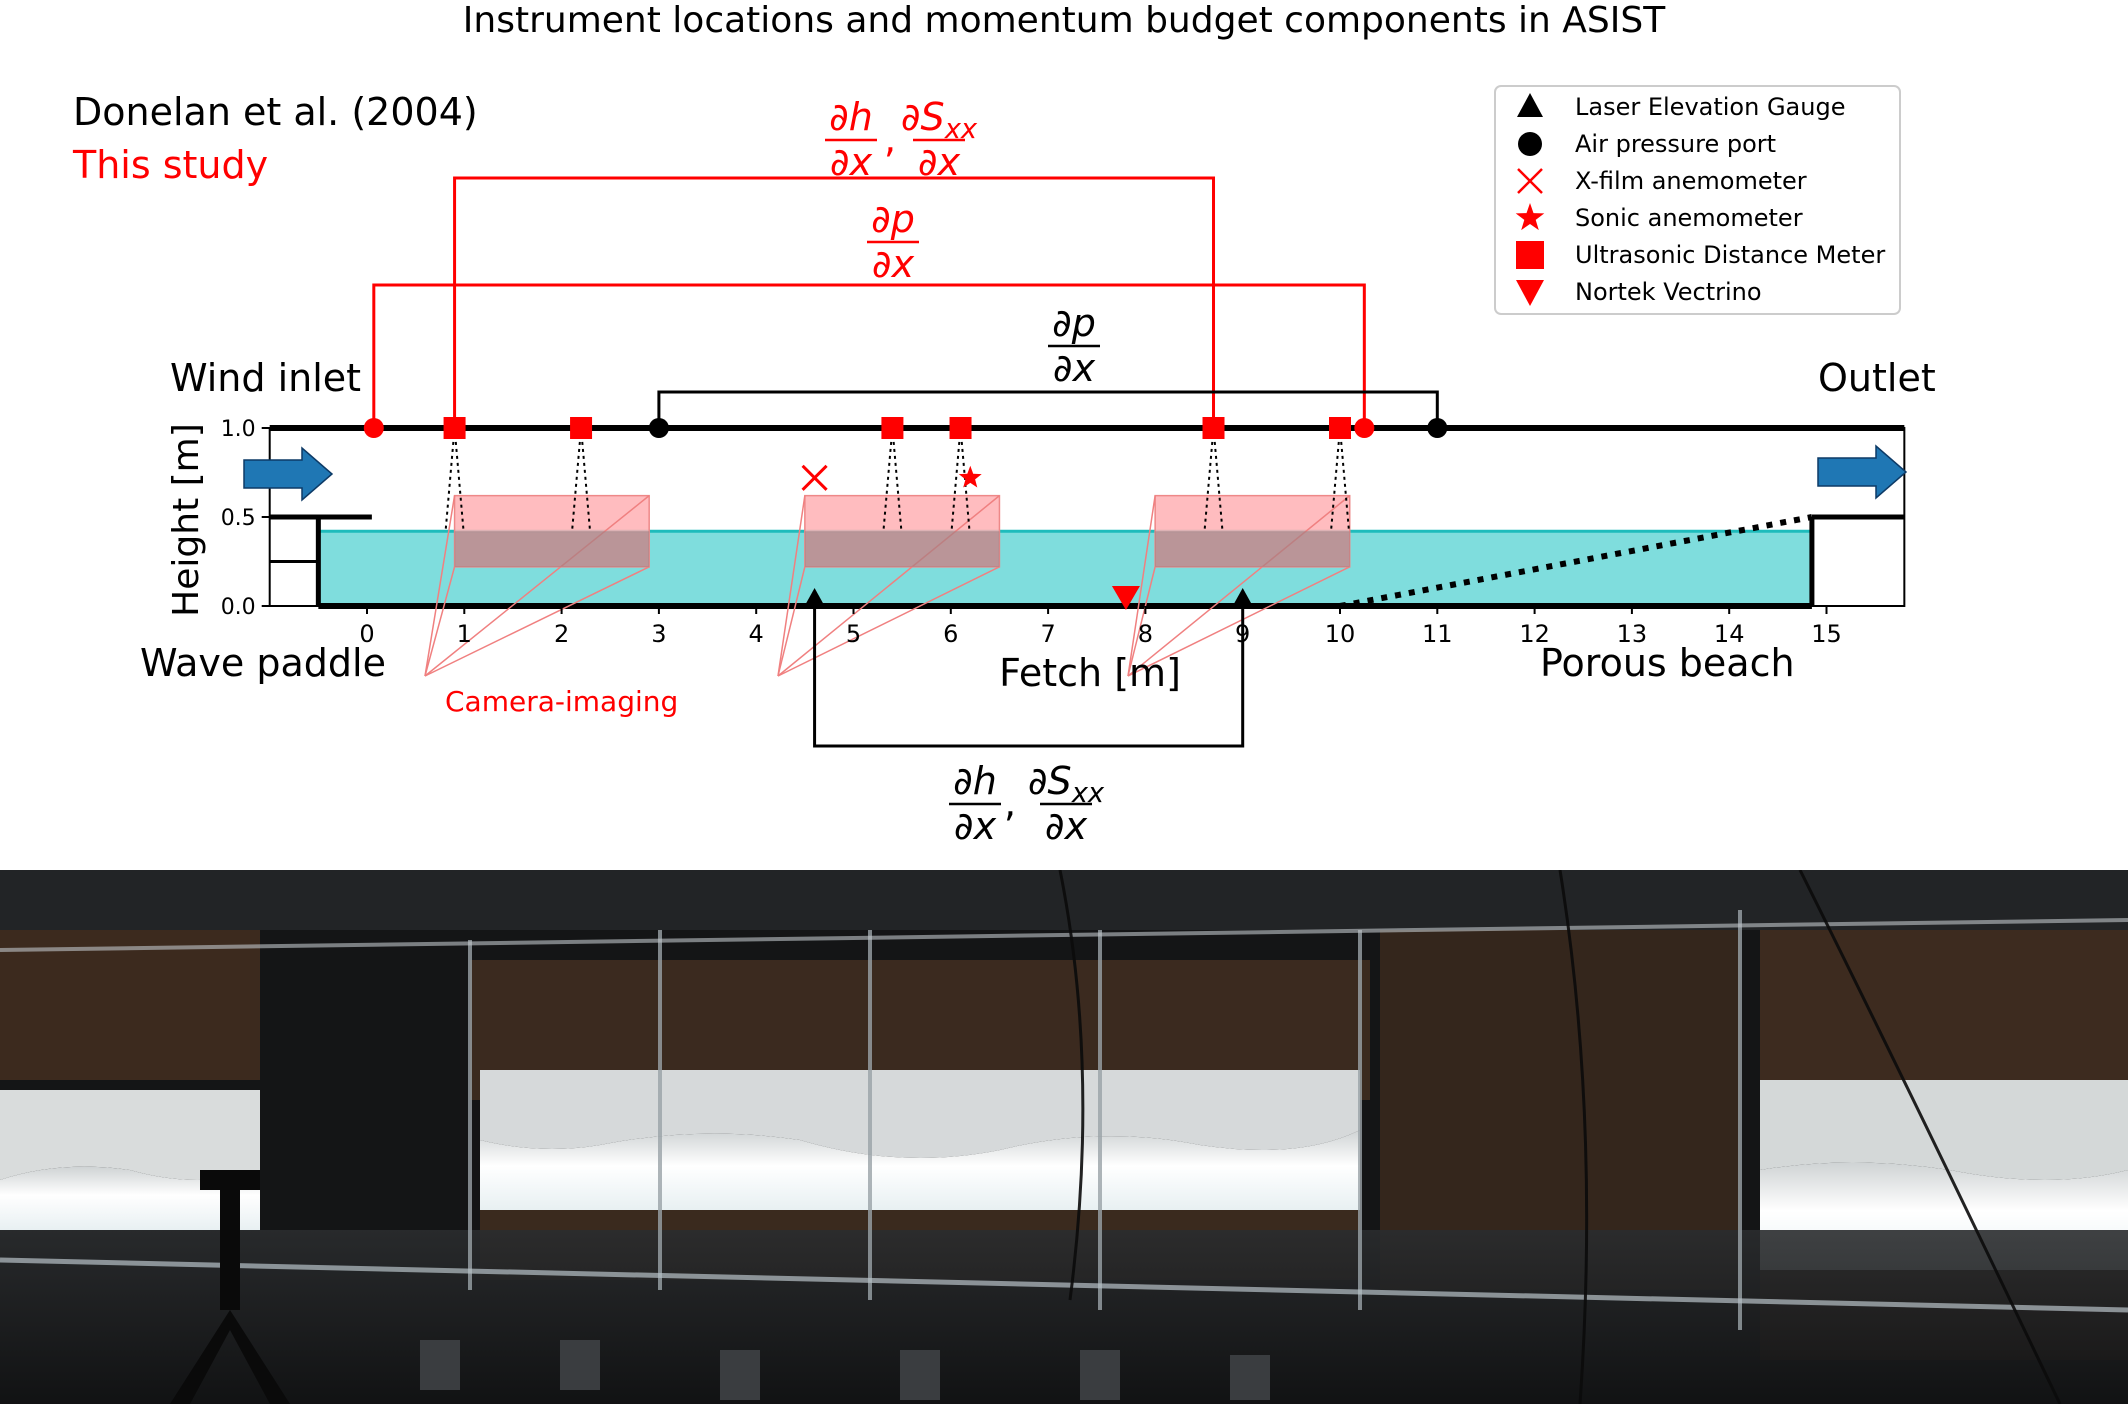  Describe the element at coordinates (1530, 181) in the screenshot. I see `legend-marker-x` at that location.